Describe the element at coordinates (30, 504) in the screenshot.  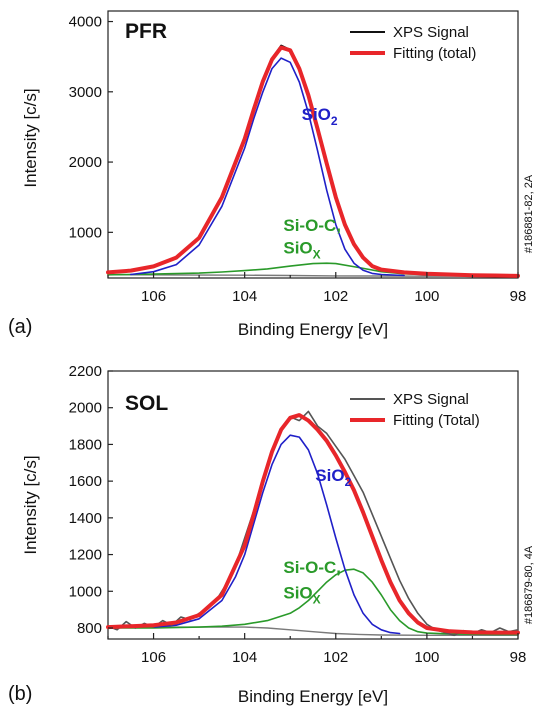
I see `y-axis-label-b: Intensity [c/s]` at that location.